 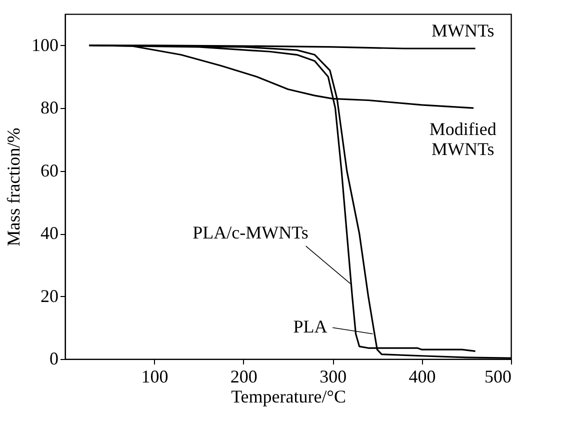 What do you see at coordinates (422, 376) in the screenshot?
I see `x-tick-label: 400` at bounding box center [422, 376].